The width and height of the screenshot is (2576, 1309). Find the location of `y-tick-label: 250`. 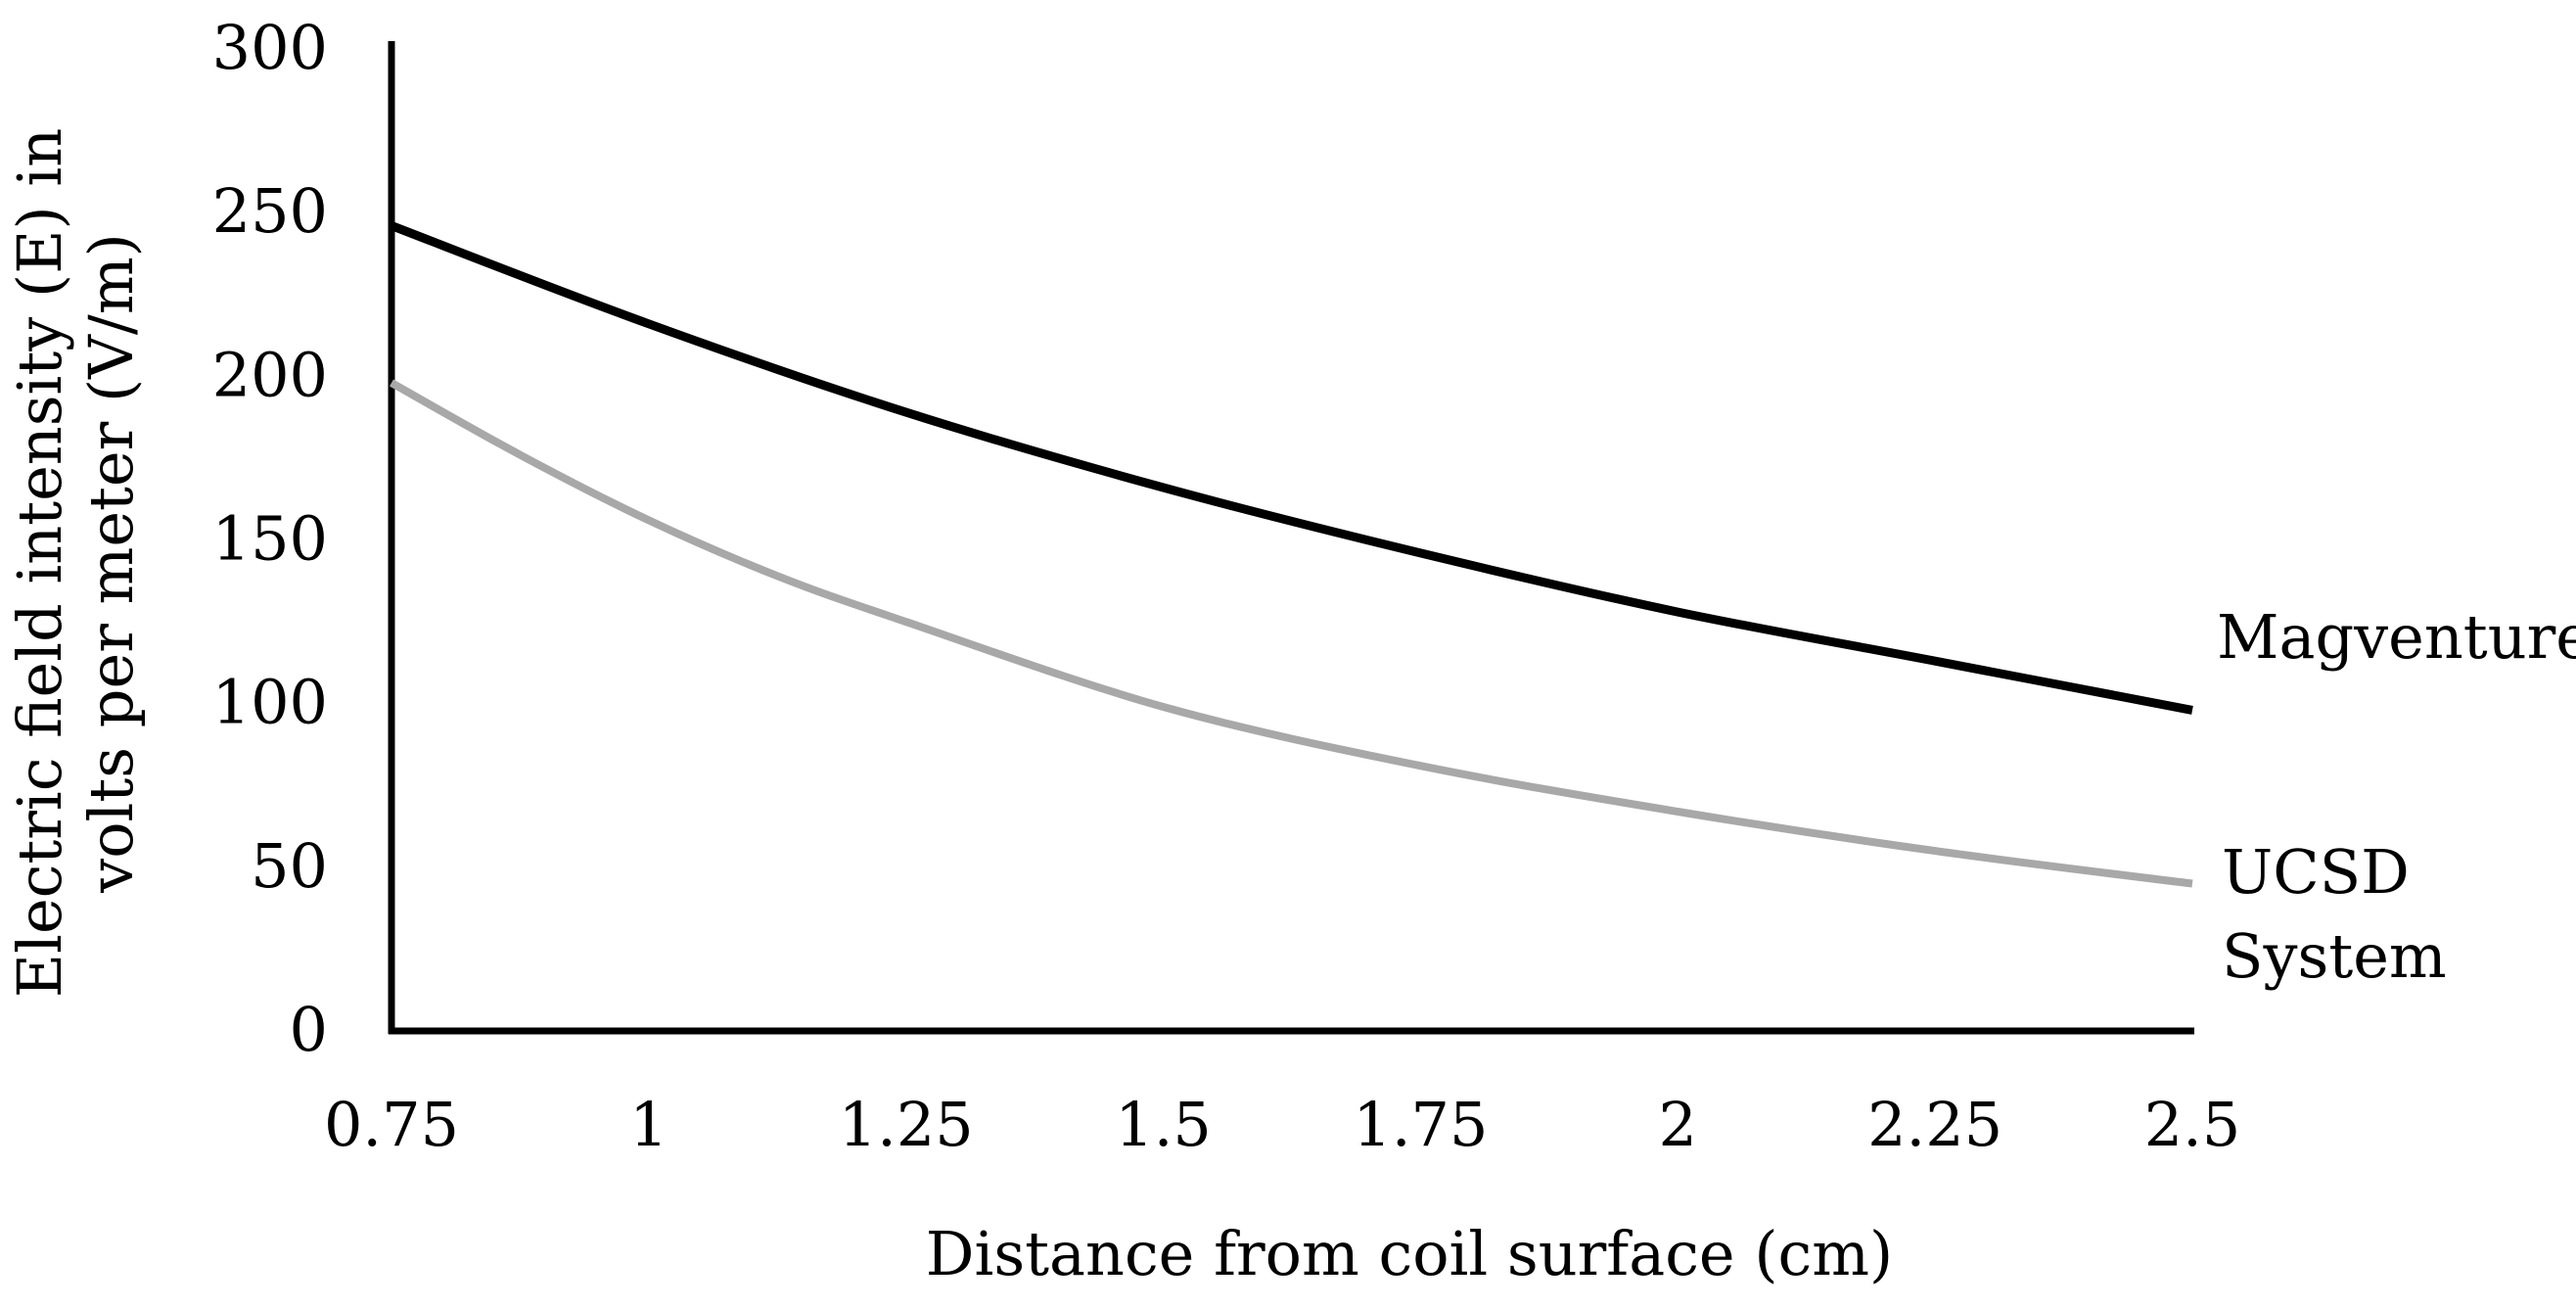

y-tick-label: 250 is located at coordinates (270, 211).